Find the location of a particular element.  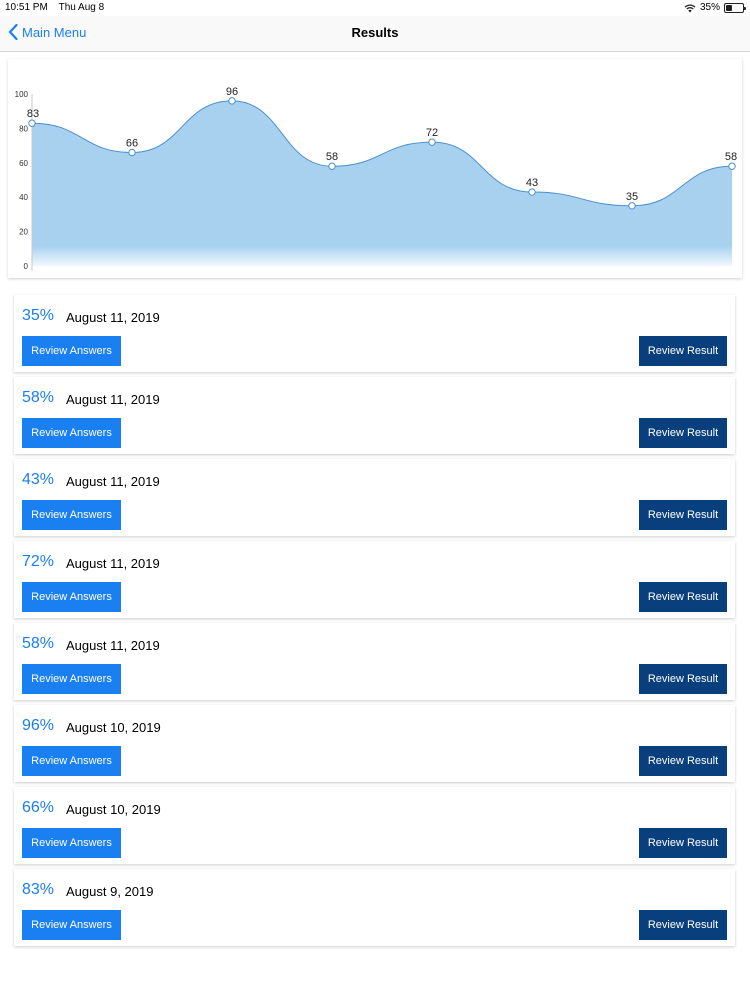

page-title: Results is located at coordinates (375, 32).